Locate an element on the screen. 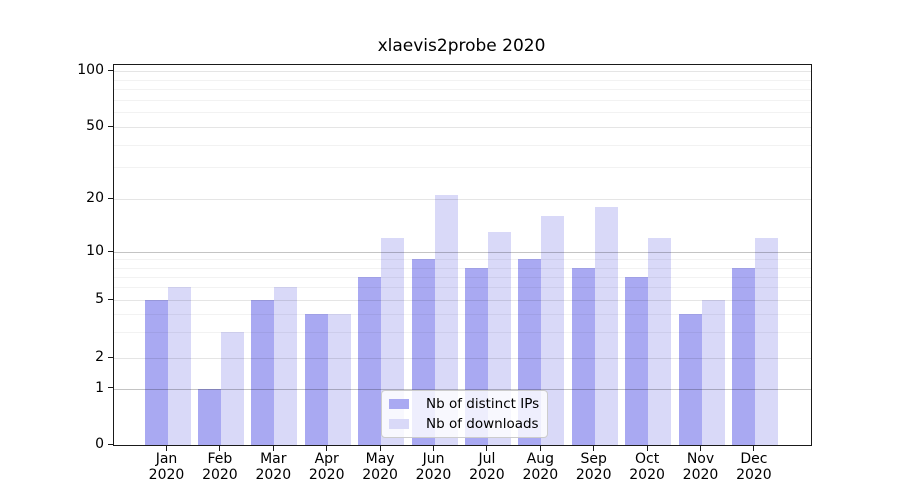  legend-swatch-distinct-ips is located at coordinates (399, 404).